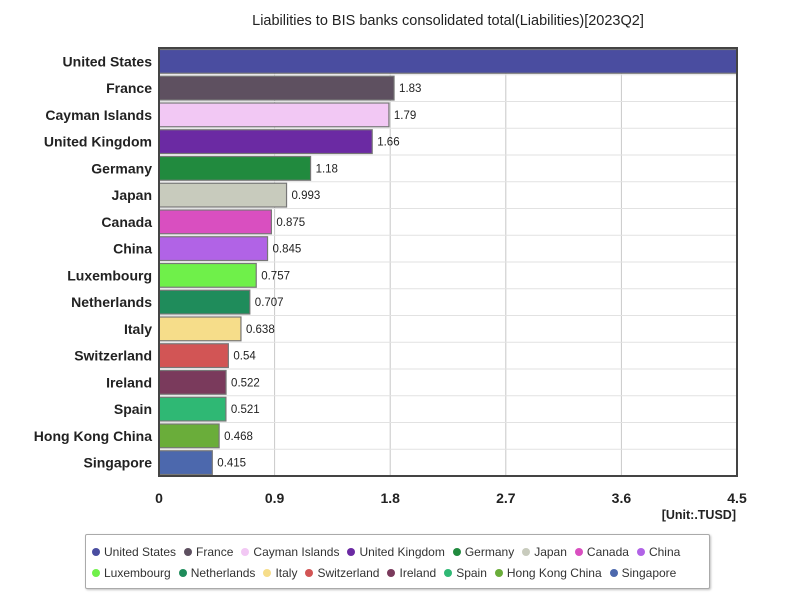 The width and height of the screenshot is (800, 600). Describe the element at coordinates (290, 223) in the screenshot. I see `data-label: 0.875` at that location.